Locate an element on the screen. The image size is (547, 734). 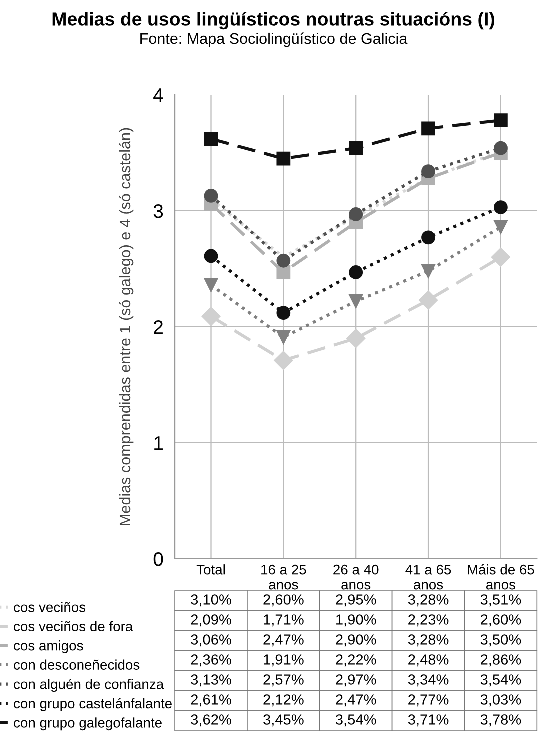
data-label: 1,90% is located at coordinates (356, 620).